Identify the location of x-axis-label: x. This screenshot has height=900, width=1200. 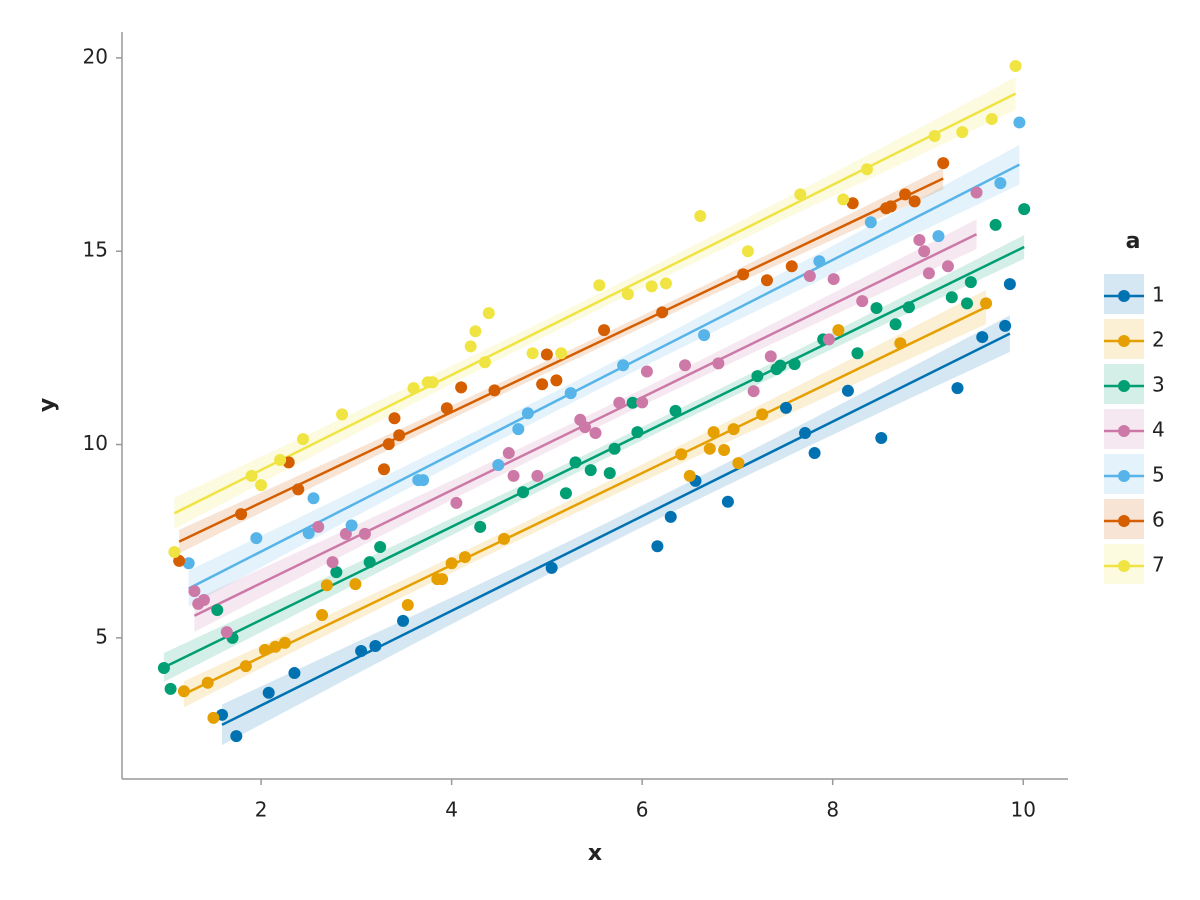
(595, 853).